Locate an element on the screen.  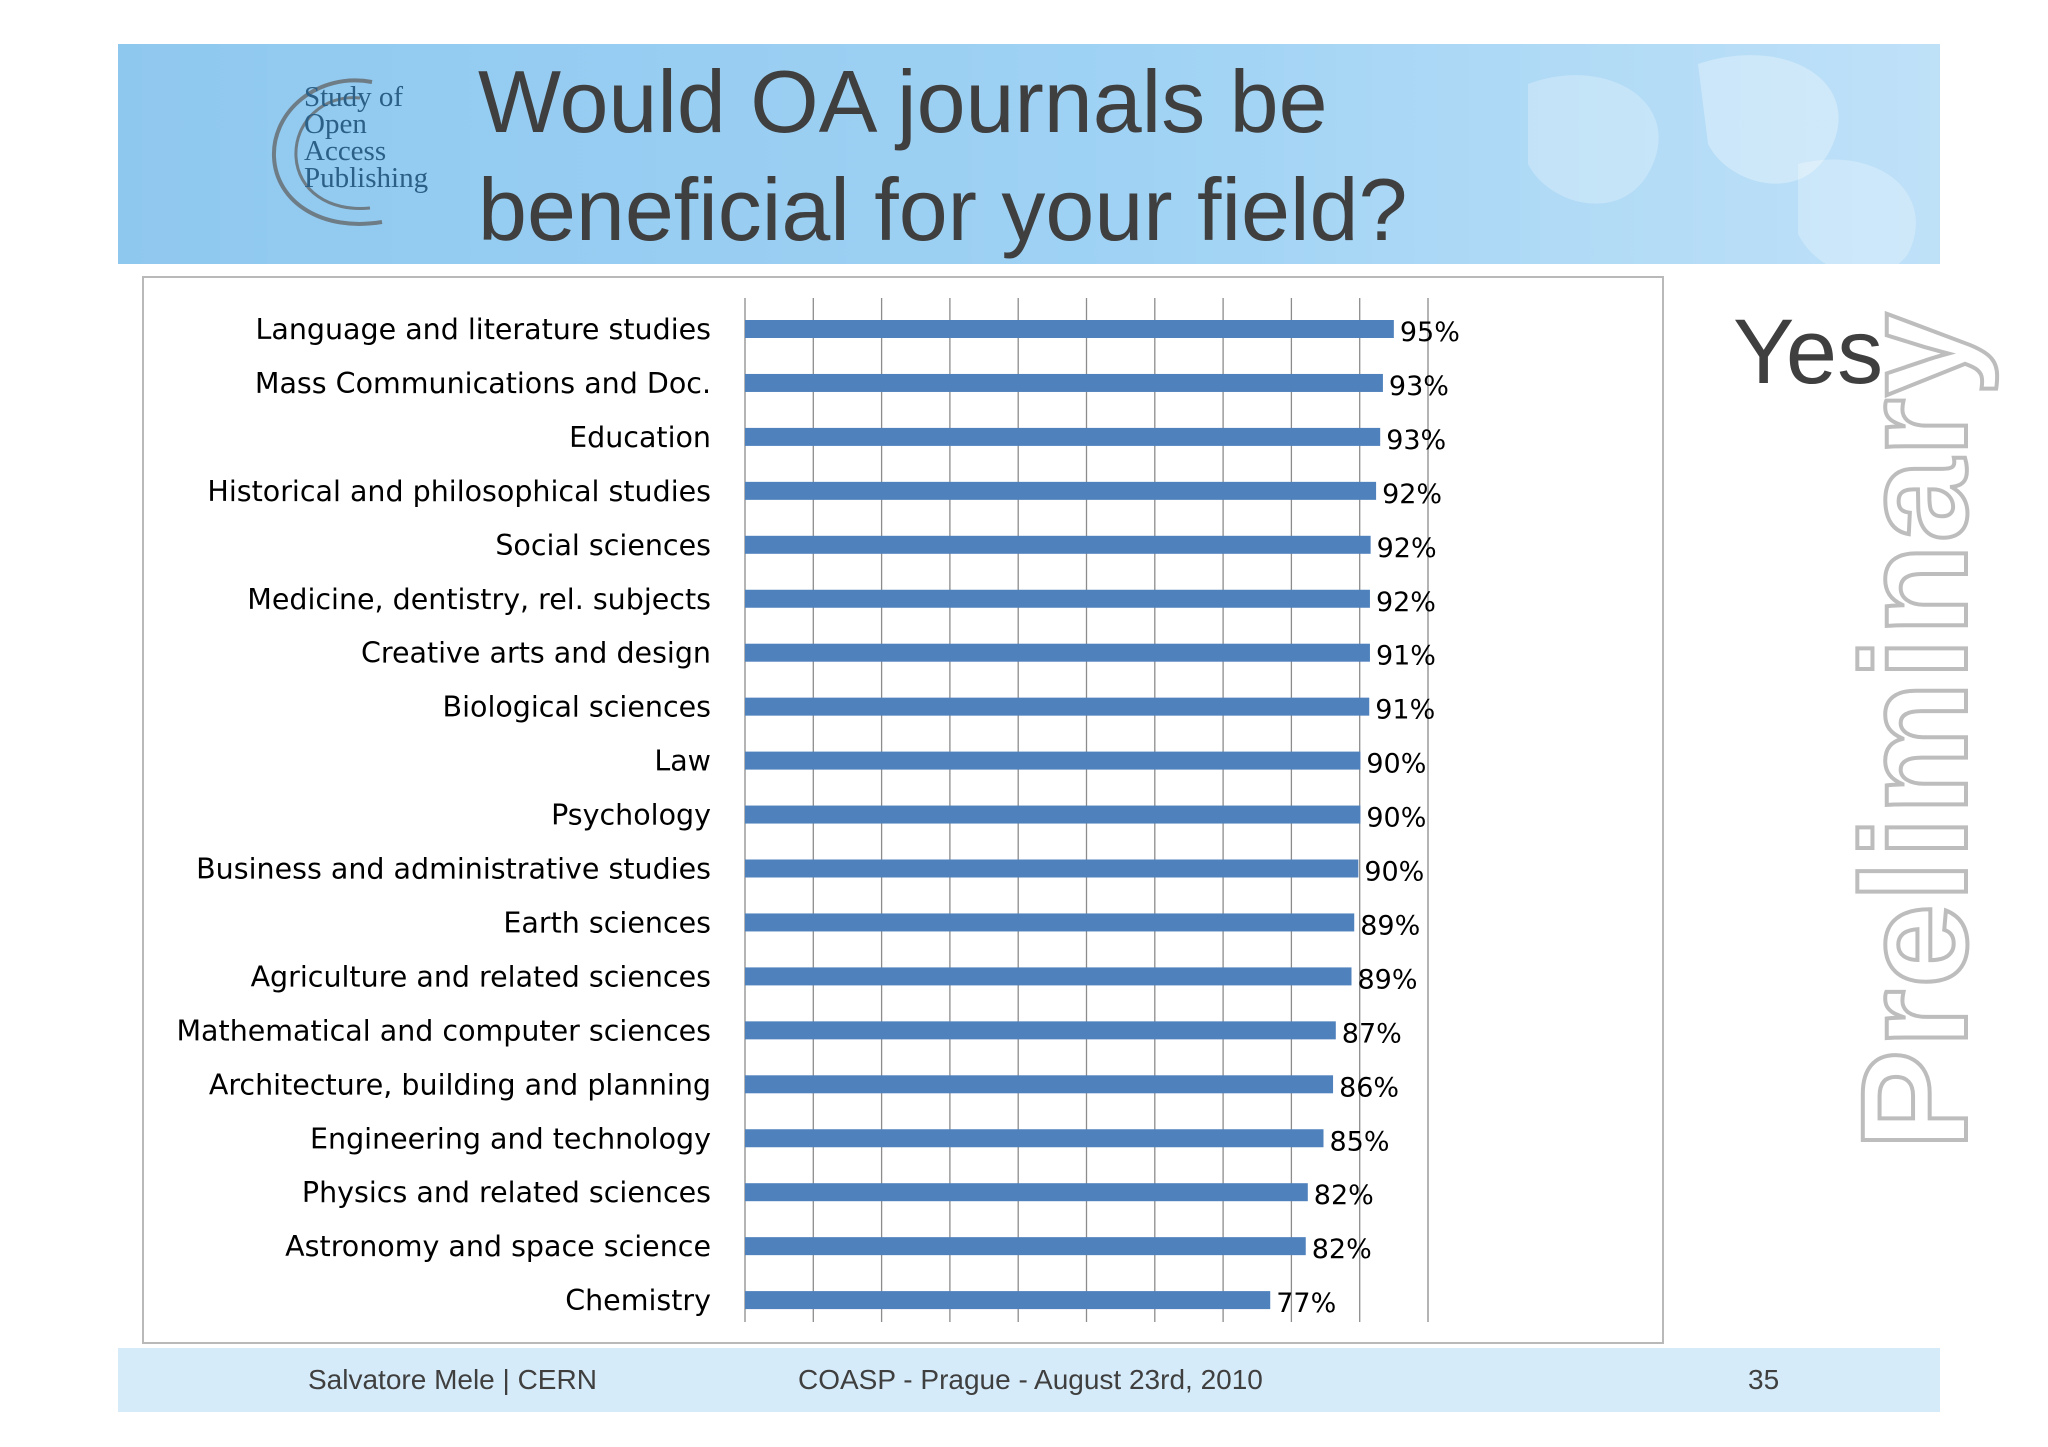
soap-logo-text: Study of Open Access Publishing is located at coordinates (366, 137).